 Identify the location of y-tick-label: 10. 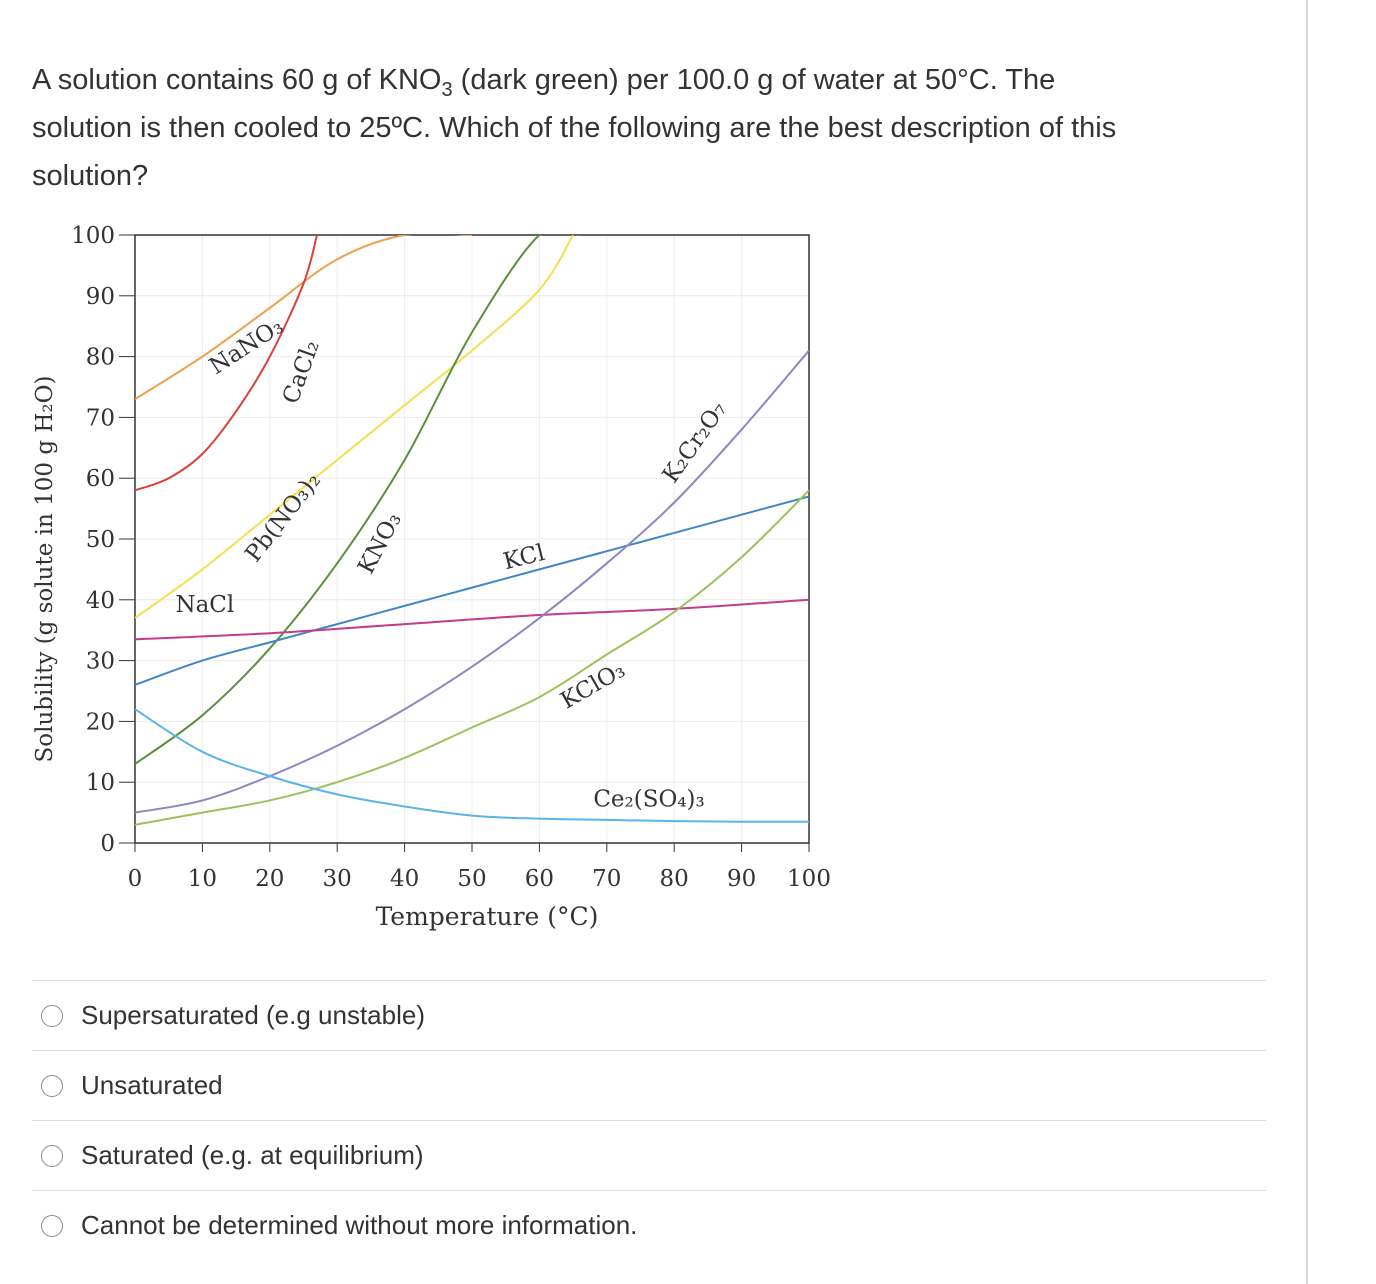
(100, 783).